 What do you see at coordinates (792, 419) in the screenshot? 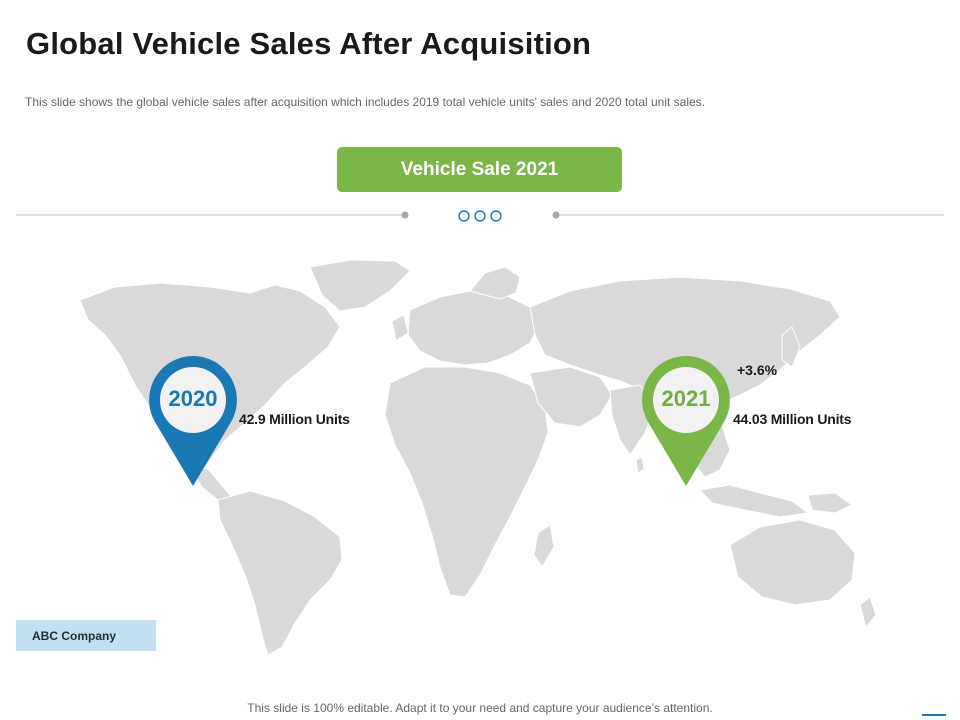
I see `marker-units-2021: 44.03 Million Units` at bounding box center [792, 419].